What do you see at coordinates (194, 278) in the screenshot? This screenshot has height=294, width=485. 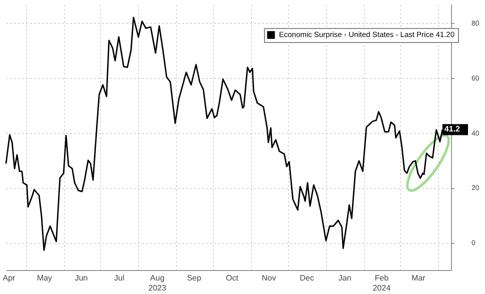 I see `x-tick-label: Sep` at bounding box center [194, 278].